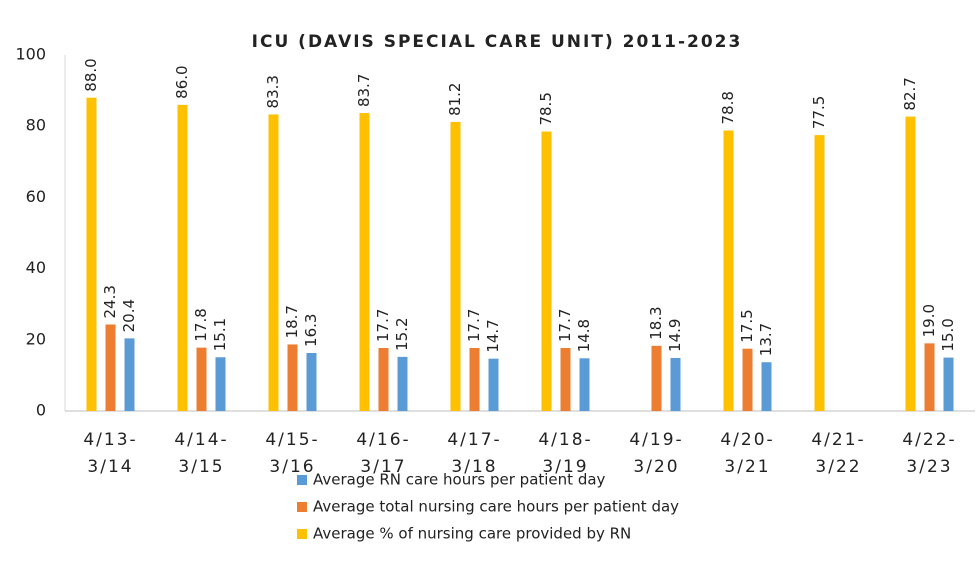  I want to click on x-tick-label: 3/19, so click(565, 467).